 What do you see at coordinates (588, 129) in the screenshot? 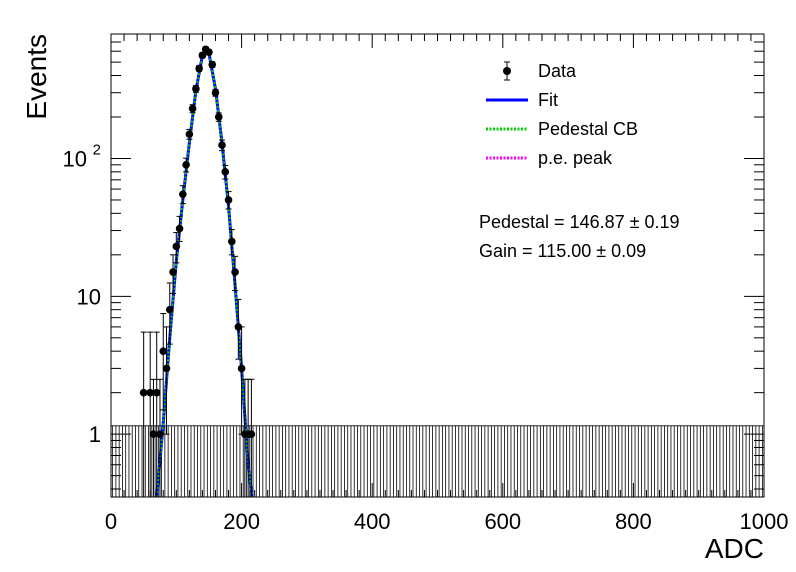
I see `legend-label: Pedestal CB` at bounding box center [588, 129].